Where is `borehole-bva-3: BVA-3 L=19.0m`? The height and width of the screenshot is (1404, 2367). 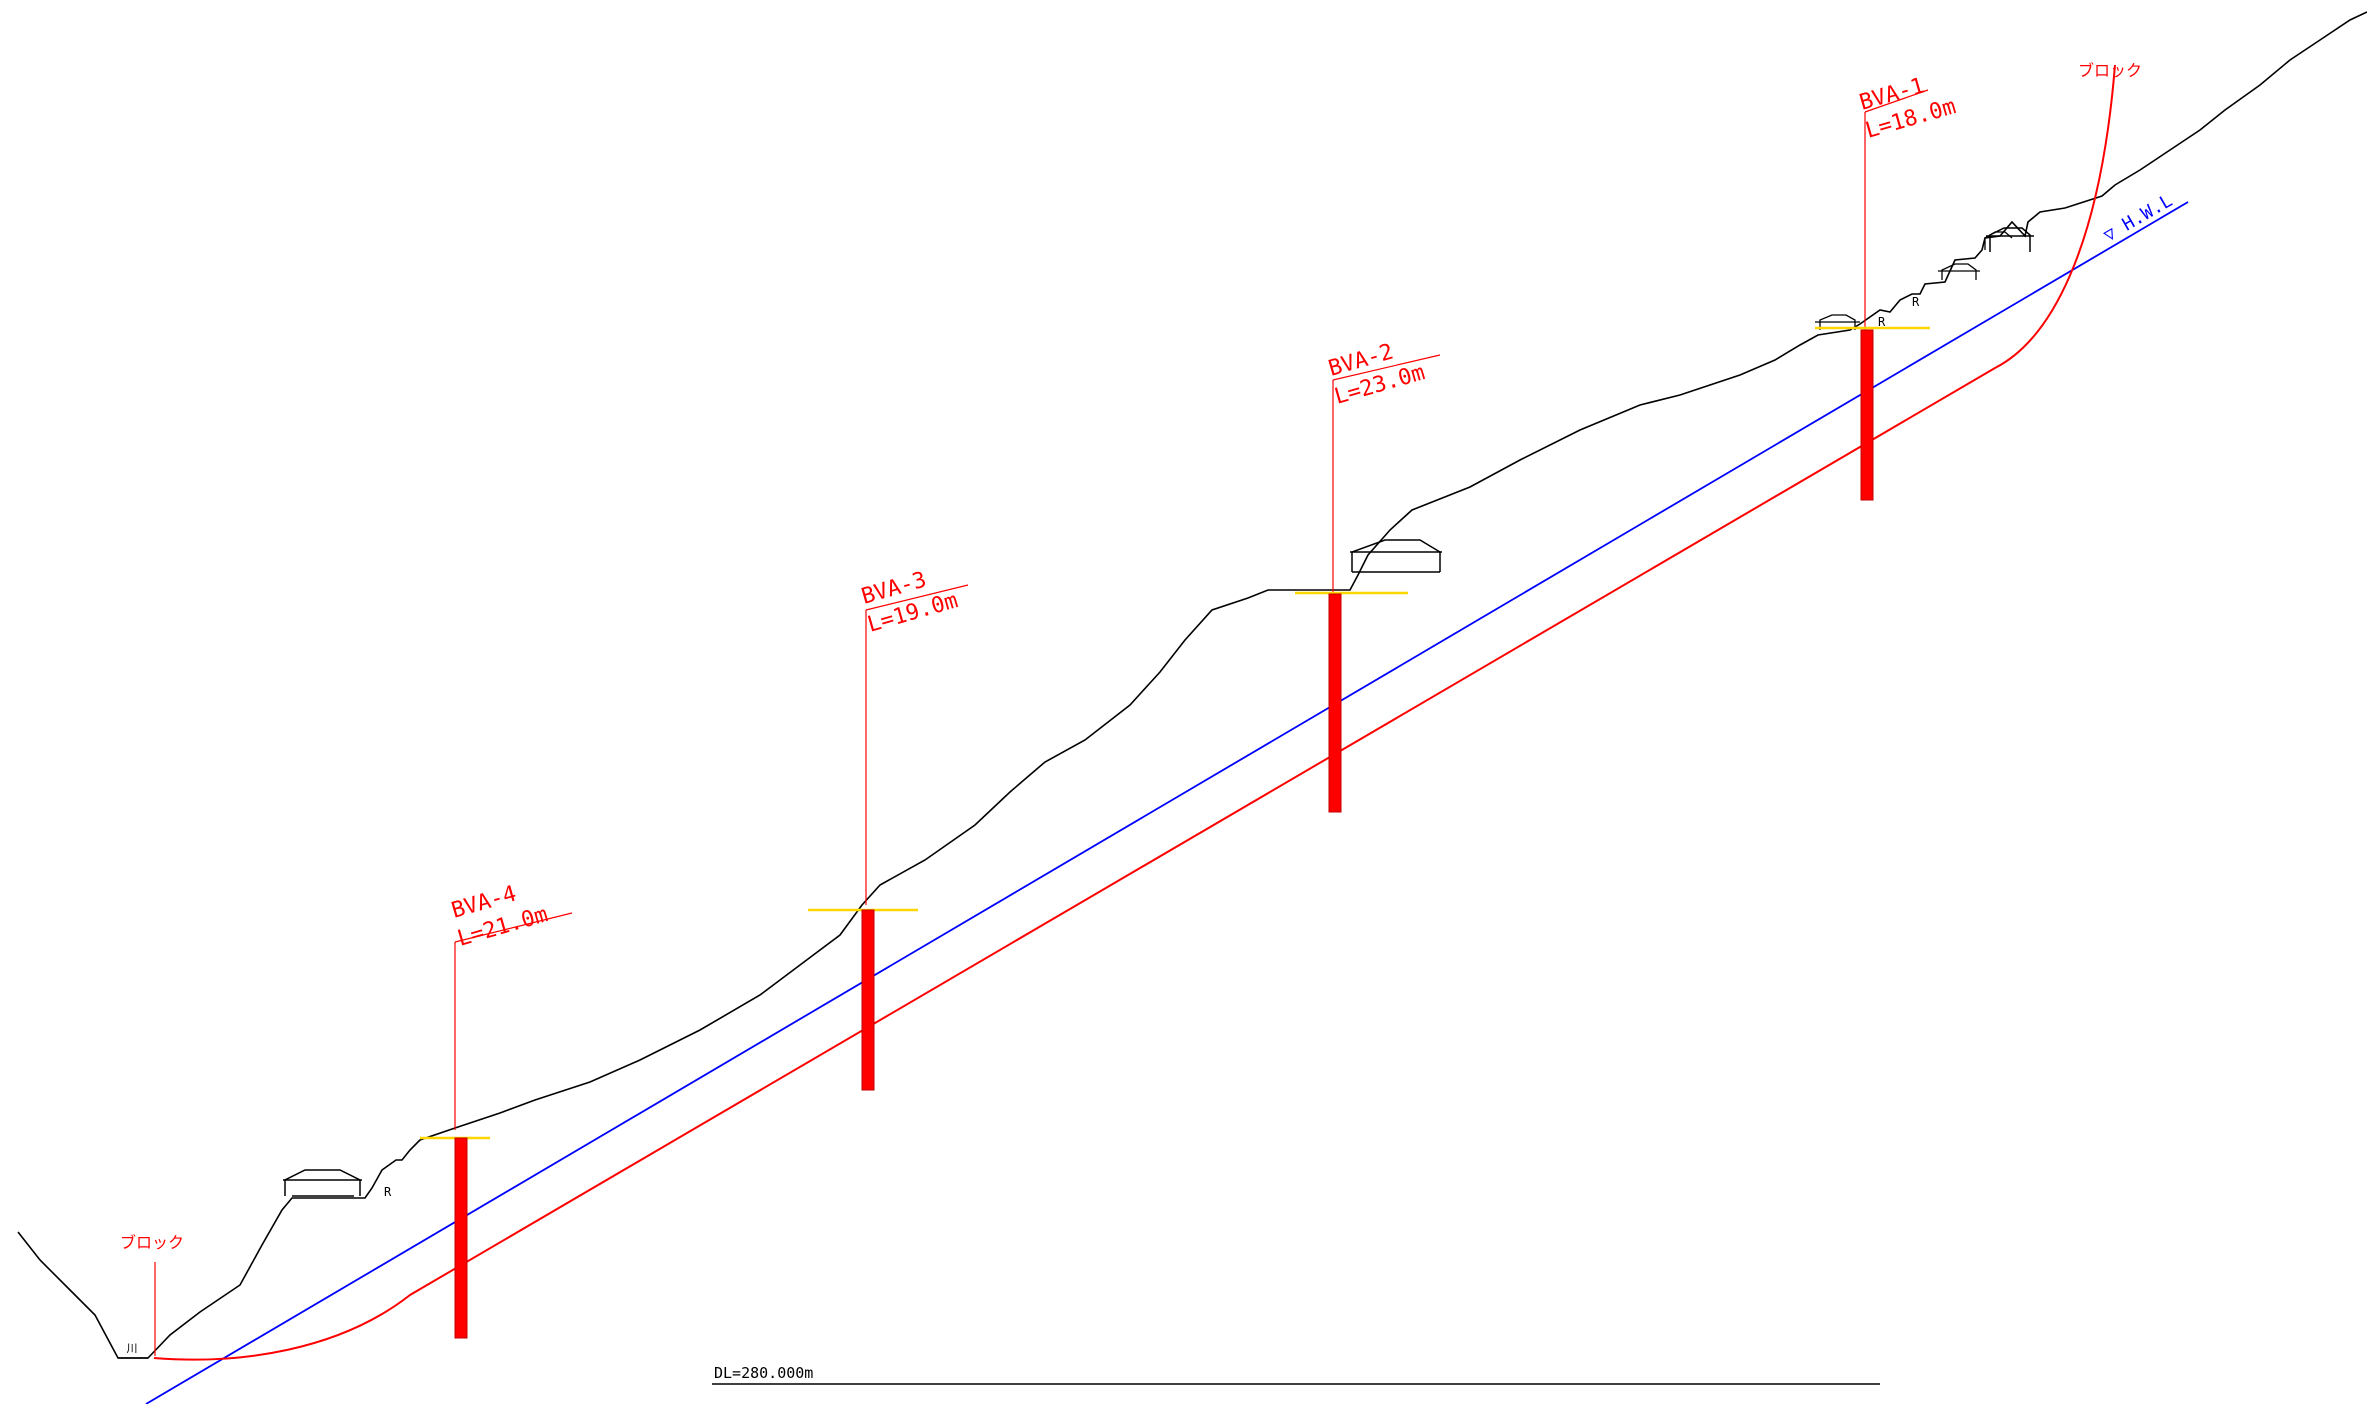
borehole-bva-3: BVA-3 L=19.0m is located at coordinates (888, 829).